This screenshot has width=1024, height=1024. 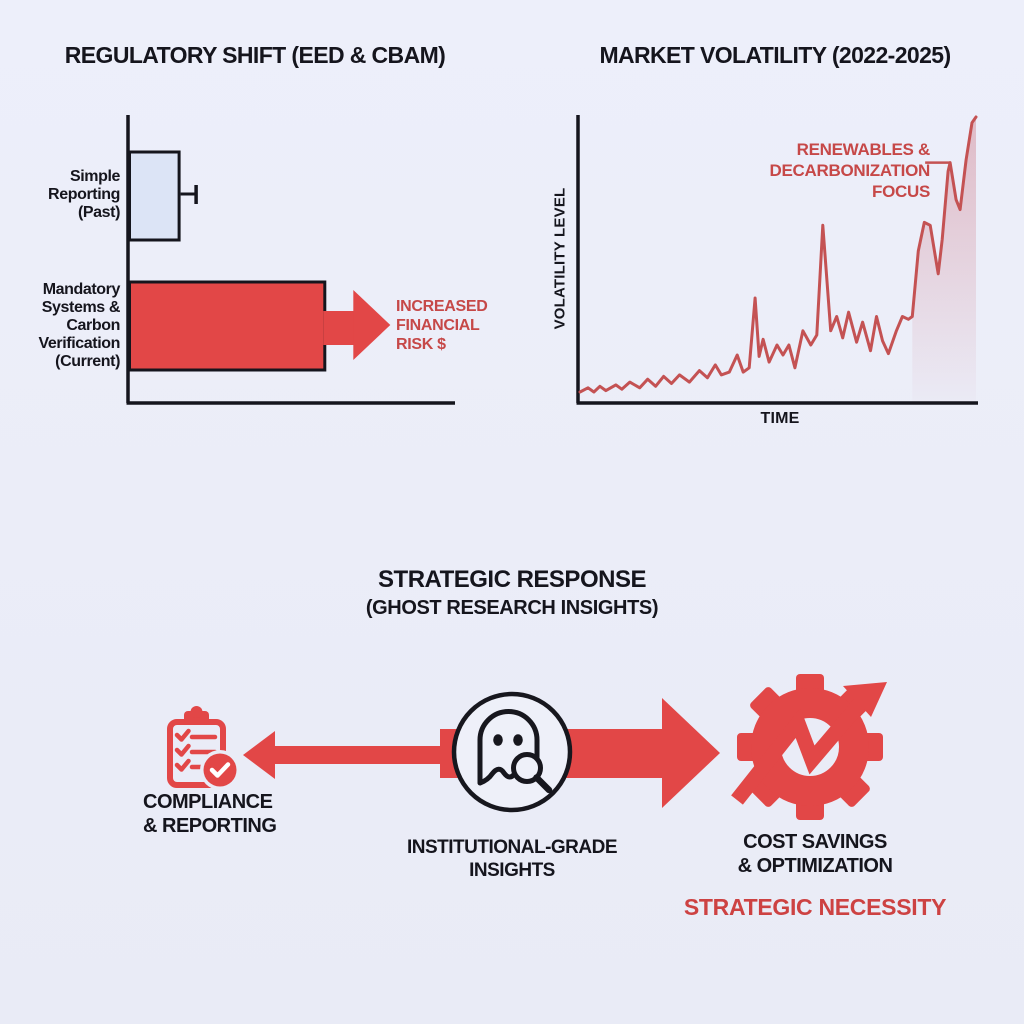 I want to click on volatility-line, so click(x=778, y=254).